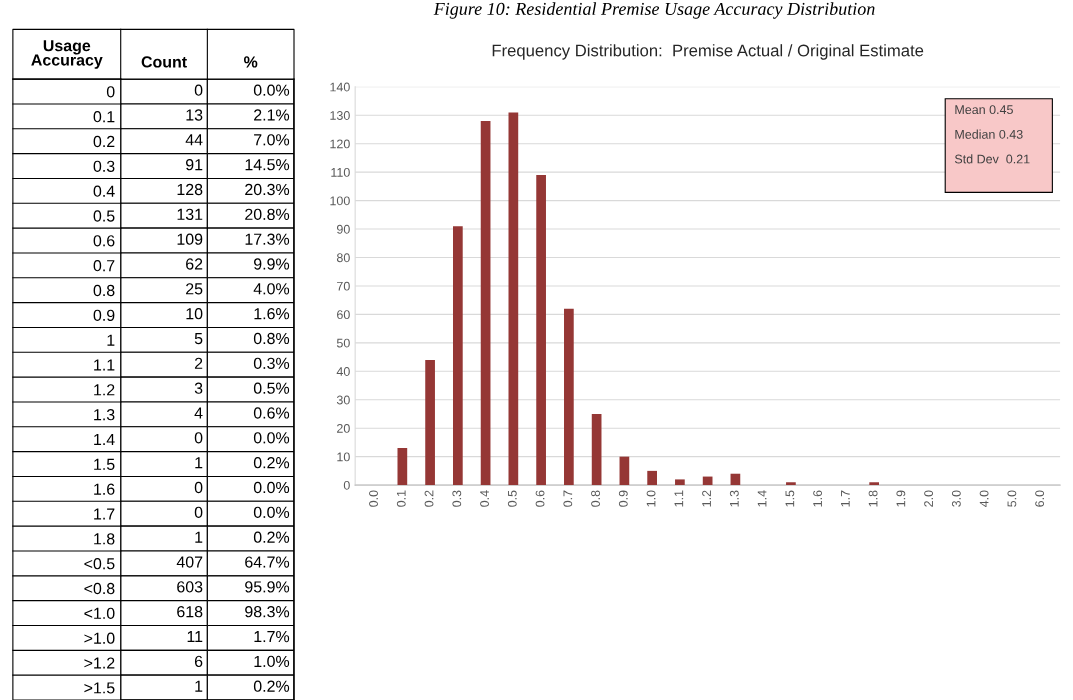 The height and width of the screenshot is (700, 1073). What do you see at coordinates (190, 587) in the screenshot?
I see `data-label: 603` at bounding box center [190, 587].